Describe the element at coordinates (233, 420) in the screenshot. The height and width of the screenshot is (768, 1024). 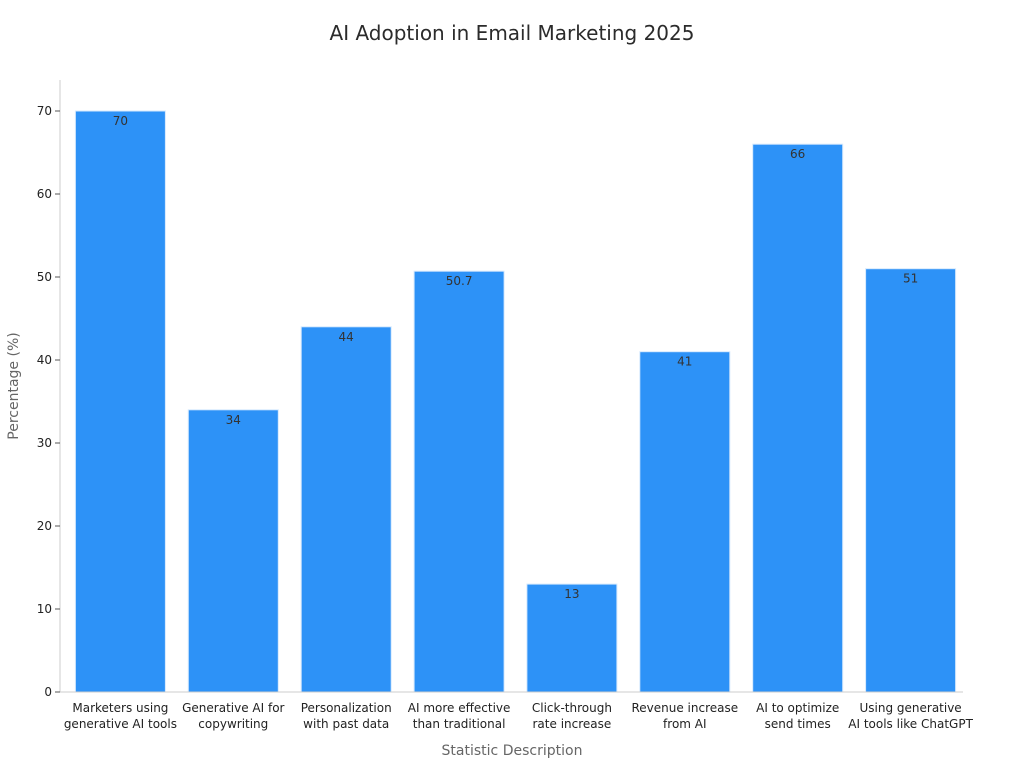
I see `data-label: 34` at that location.